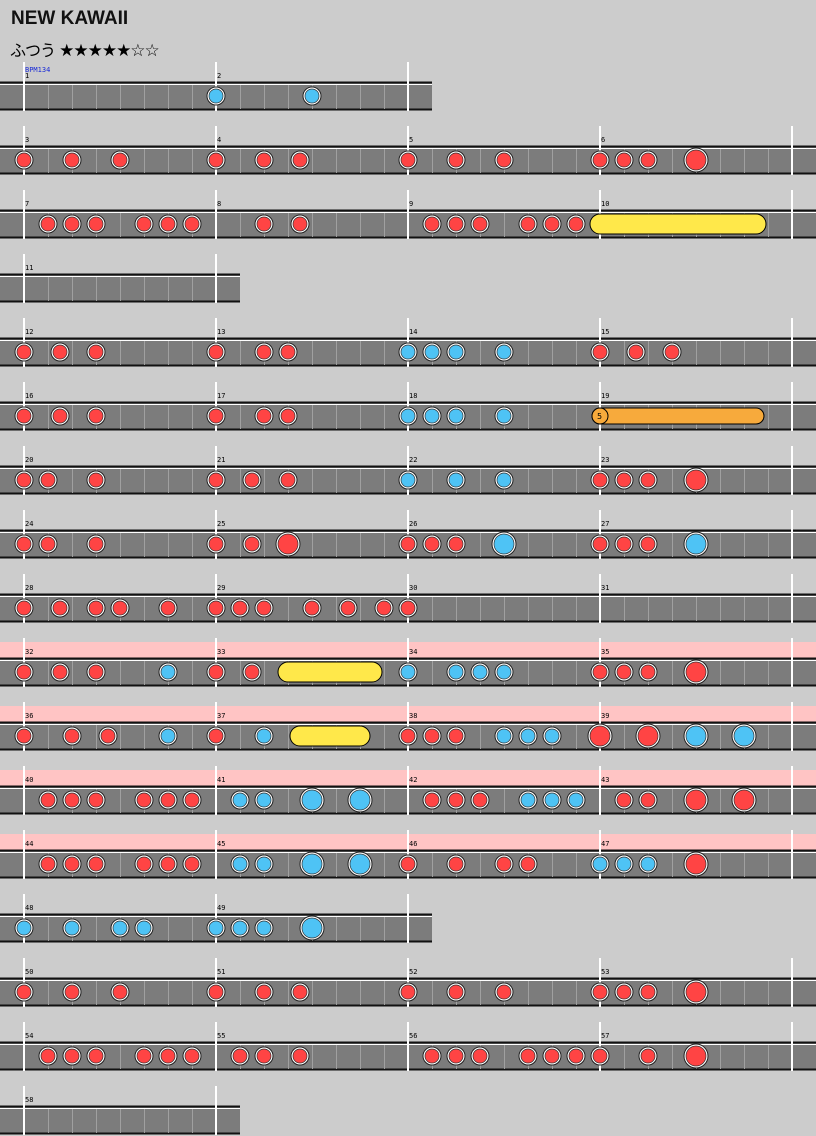  What do you see at coordinates (603, 140) in the screenshot?
I see `bar-number: 6` at bounding box center [603, 140].